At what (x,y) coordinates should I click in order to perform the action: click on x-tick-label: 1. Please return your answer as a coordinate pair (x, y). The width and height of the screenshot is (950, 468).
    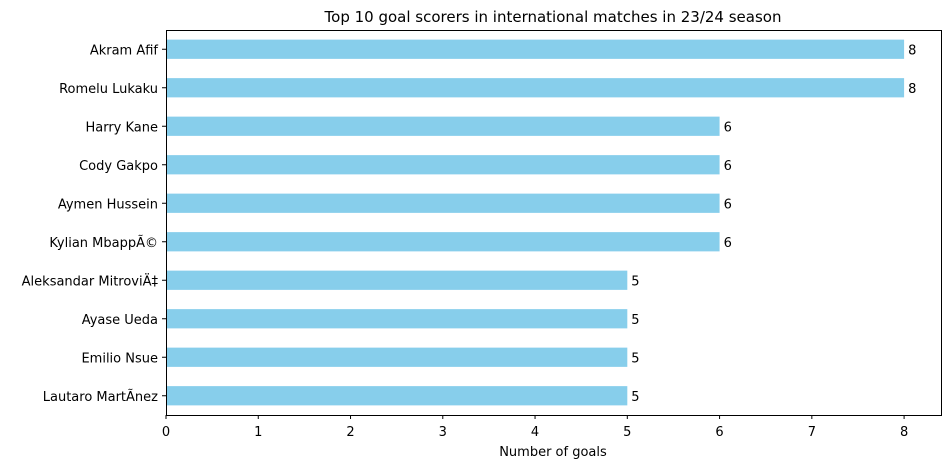
    Looking at the image, I should click on (258, 432).